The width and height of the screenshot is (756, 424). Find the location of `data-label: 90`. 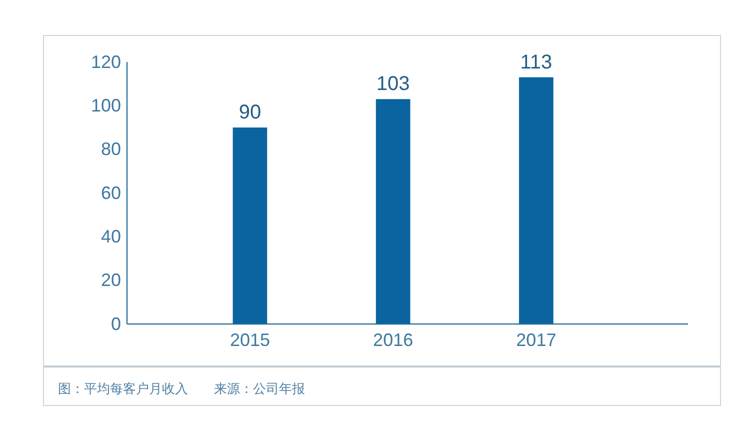

data-label: 90 is located at coordinates (250, 113).